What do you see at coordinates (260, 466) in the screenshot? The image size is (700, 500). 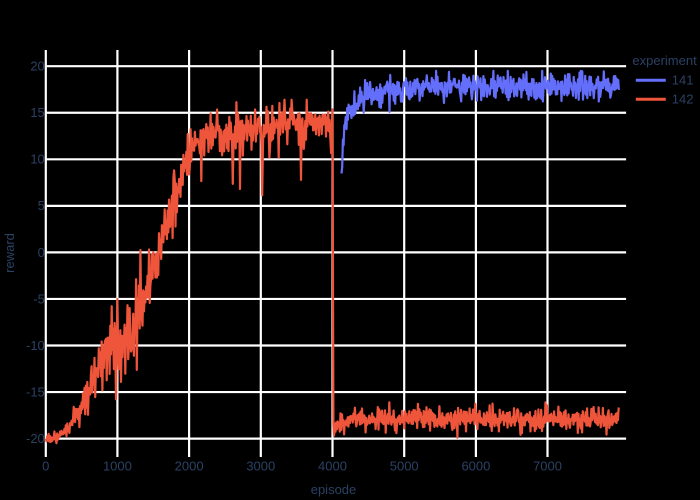 I see `svg-text: 3000` at bounding box center [260, 466].